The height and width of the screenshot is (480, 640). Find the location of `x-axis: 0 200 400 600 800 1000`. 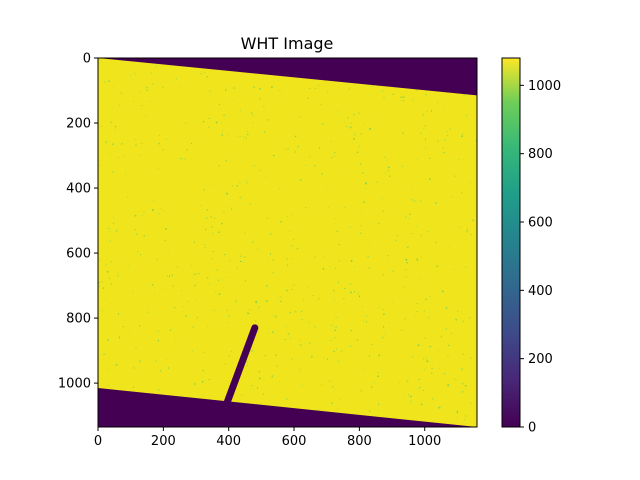

x-axis: 0 200 400 600 800 1000 is located at coordinates (267, 438).